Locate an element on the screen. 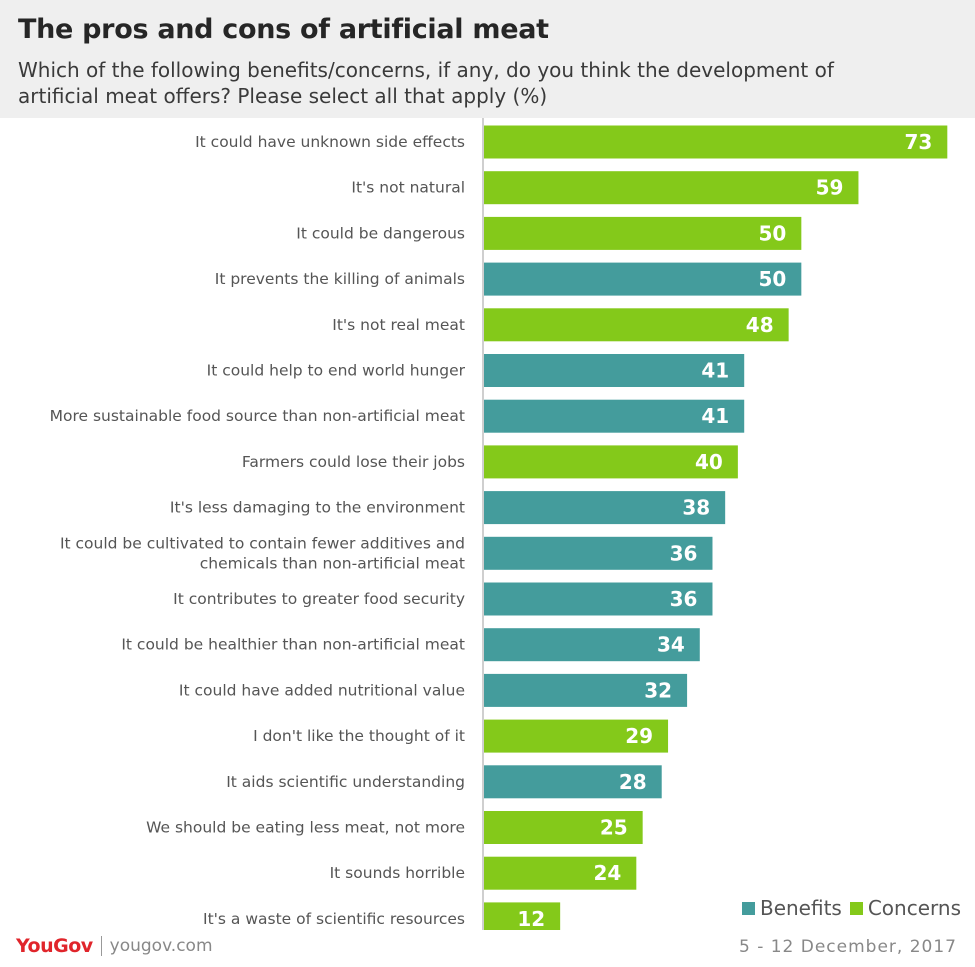 Image resolution: width=975 pixels, height=967 pixels. legend-item-benefits: Benefits is located at coordinates (791, 908).